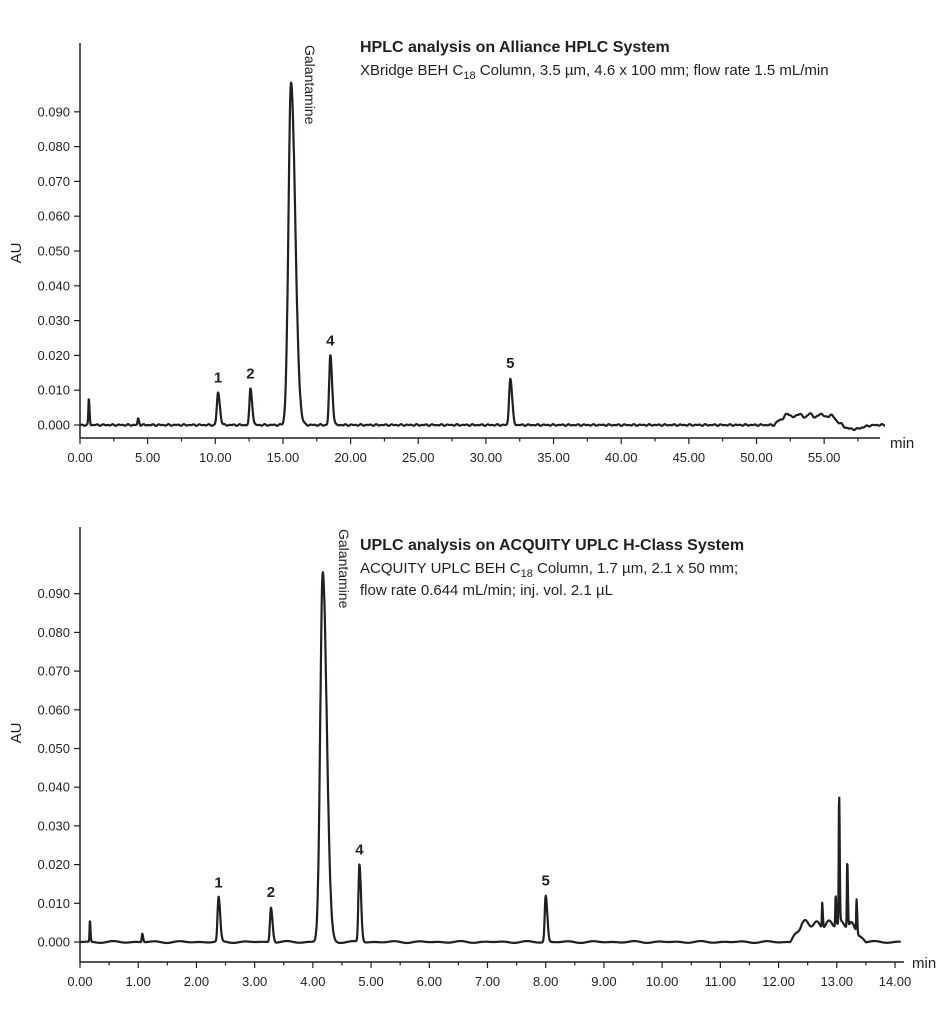 The width and height of the screenshot is (950, 1010). I want to click on uplc-x-tick-label: 9.00, so click(603, 981).